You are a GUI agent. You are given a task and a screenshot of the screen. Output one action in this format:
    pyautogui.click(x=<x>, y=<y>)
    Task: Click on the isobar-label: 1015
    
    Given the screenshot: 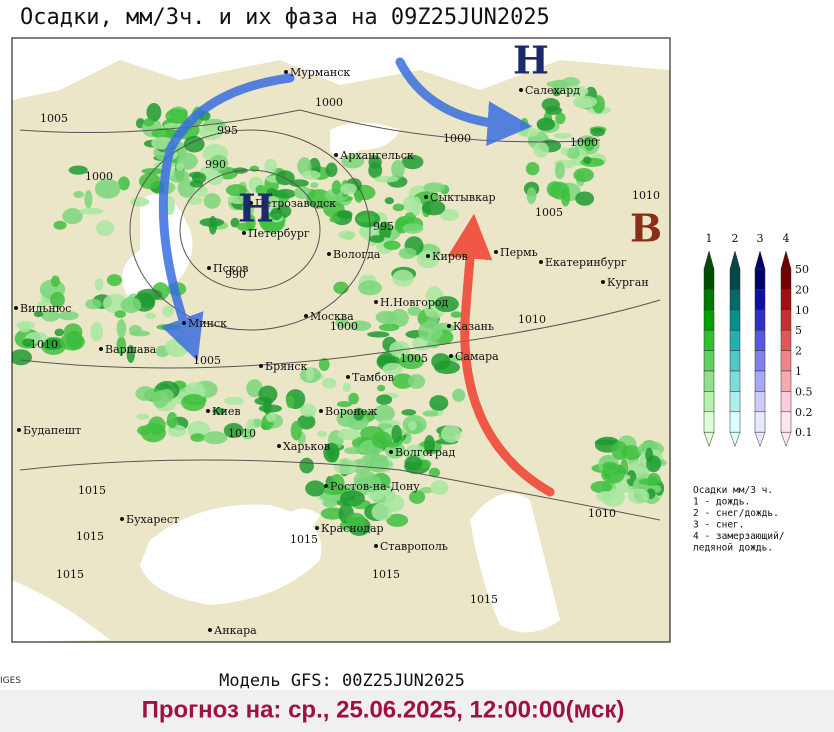 What is the action you would take?
    pyautogui.click(x=484, y=599)
    